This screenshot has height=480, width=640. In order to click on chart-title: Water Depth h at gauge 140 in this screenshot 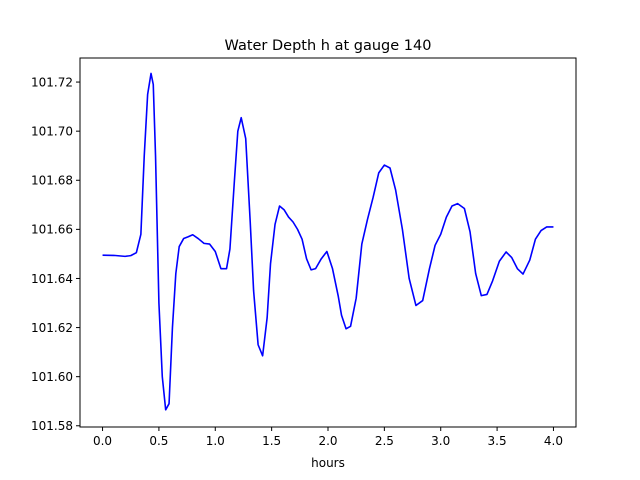, I will do `click(328, 46)`.